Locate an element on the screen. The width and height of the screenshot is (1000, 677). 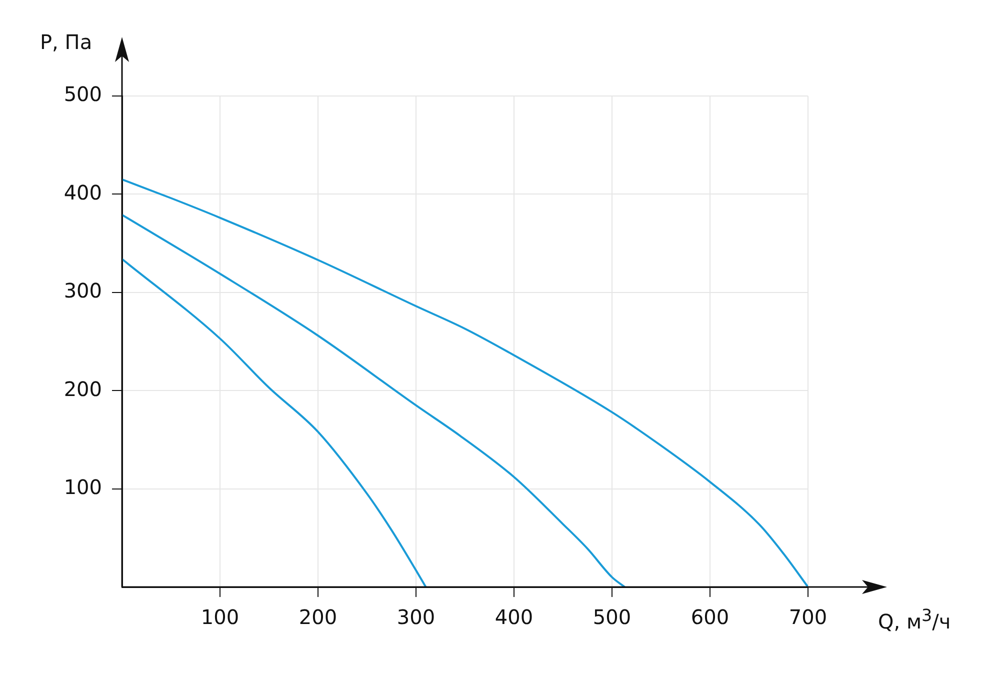
y-tick-label: 100 is located at coordinates (83, 487).